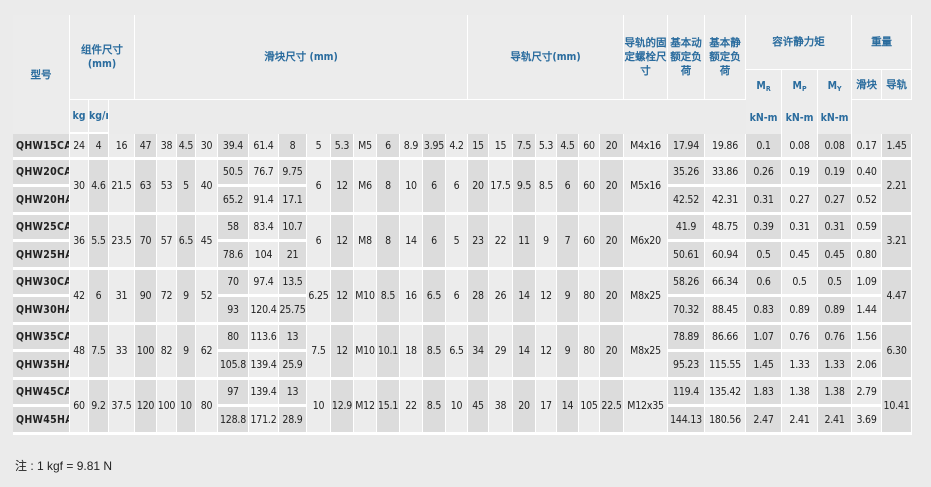 Image resolution: width=931 pixels, height=487 pixels. What do you see at coordinates (99, 297) in the screenshot?
I see `cell-h1: 6` at bounding box center [99, 297].